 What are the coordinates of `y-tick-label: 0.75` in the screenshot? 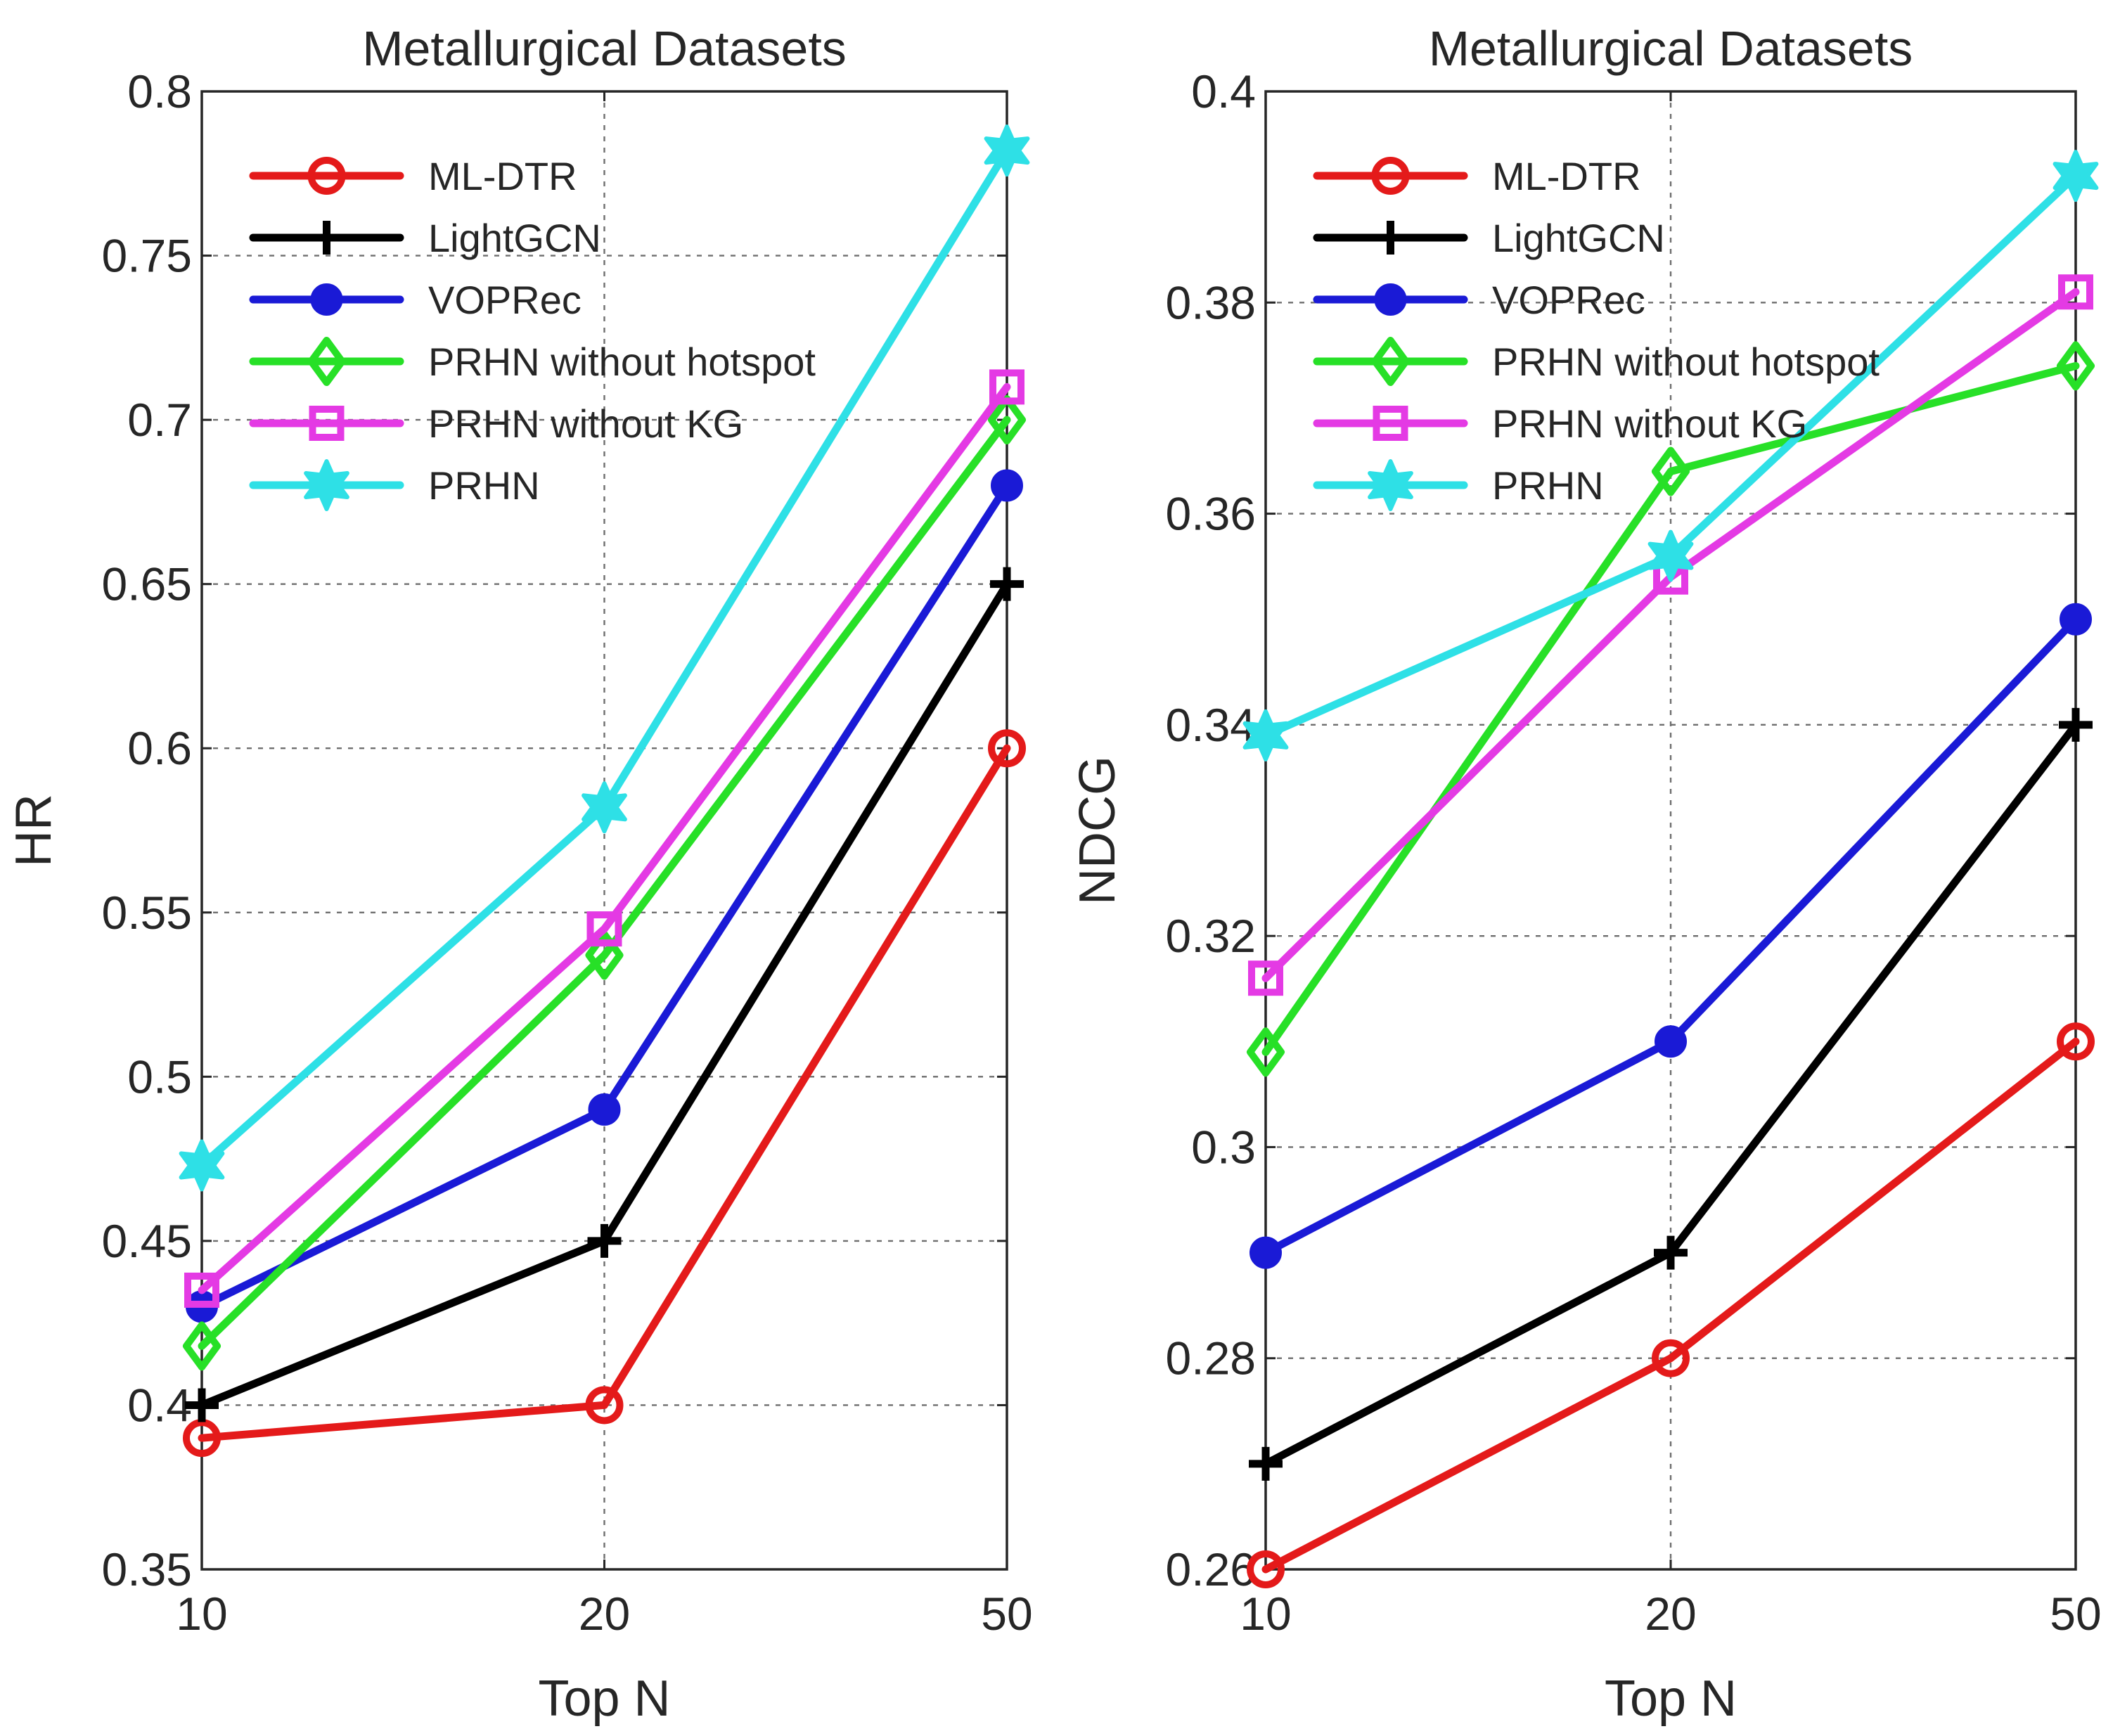 It's located at (147, 256).